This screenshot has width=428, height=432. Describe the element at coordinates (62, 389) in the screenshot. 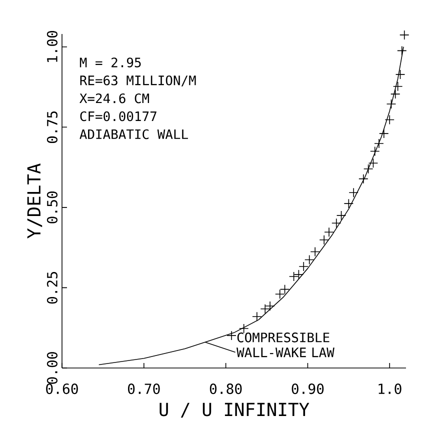

I see `x-tick-label: 0.60` at that location.